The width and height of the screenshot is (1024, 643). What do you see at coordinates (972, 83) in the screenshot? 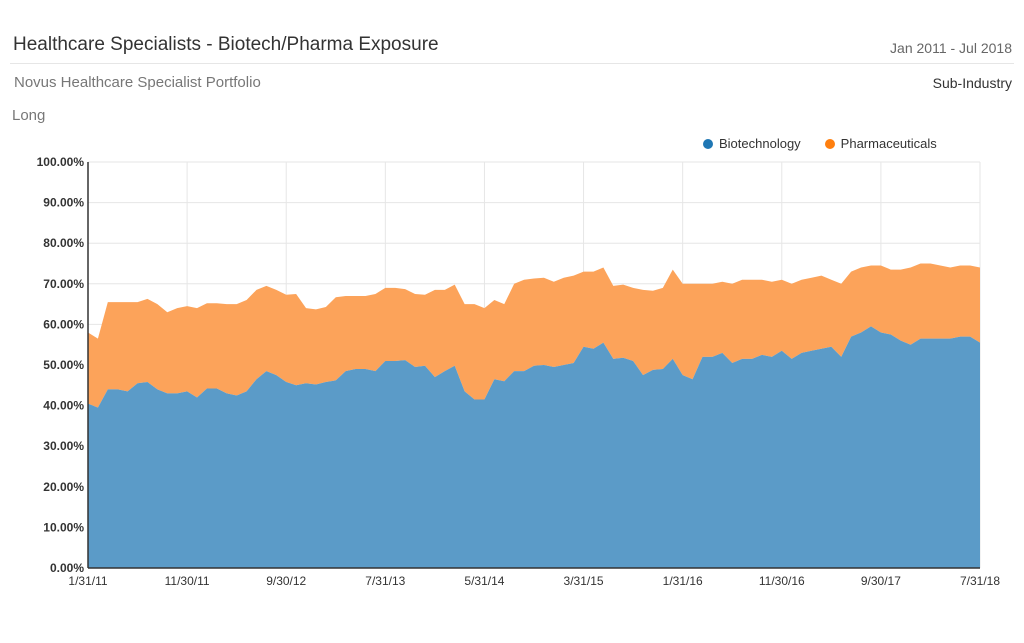
I see `grouping-label: Sub-Industry` at bounding box center [972, 83].